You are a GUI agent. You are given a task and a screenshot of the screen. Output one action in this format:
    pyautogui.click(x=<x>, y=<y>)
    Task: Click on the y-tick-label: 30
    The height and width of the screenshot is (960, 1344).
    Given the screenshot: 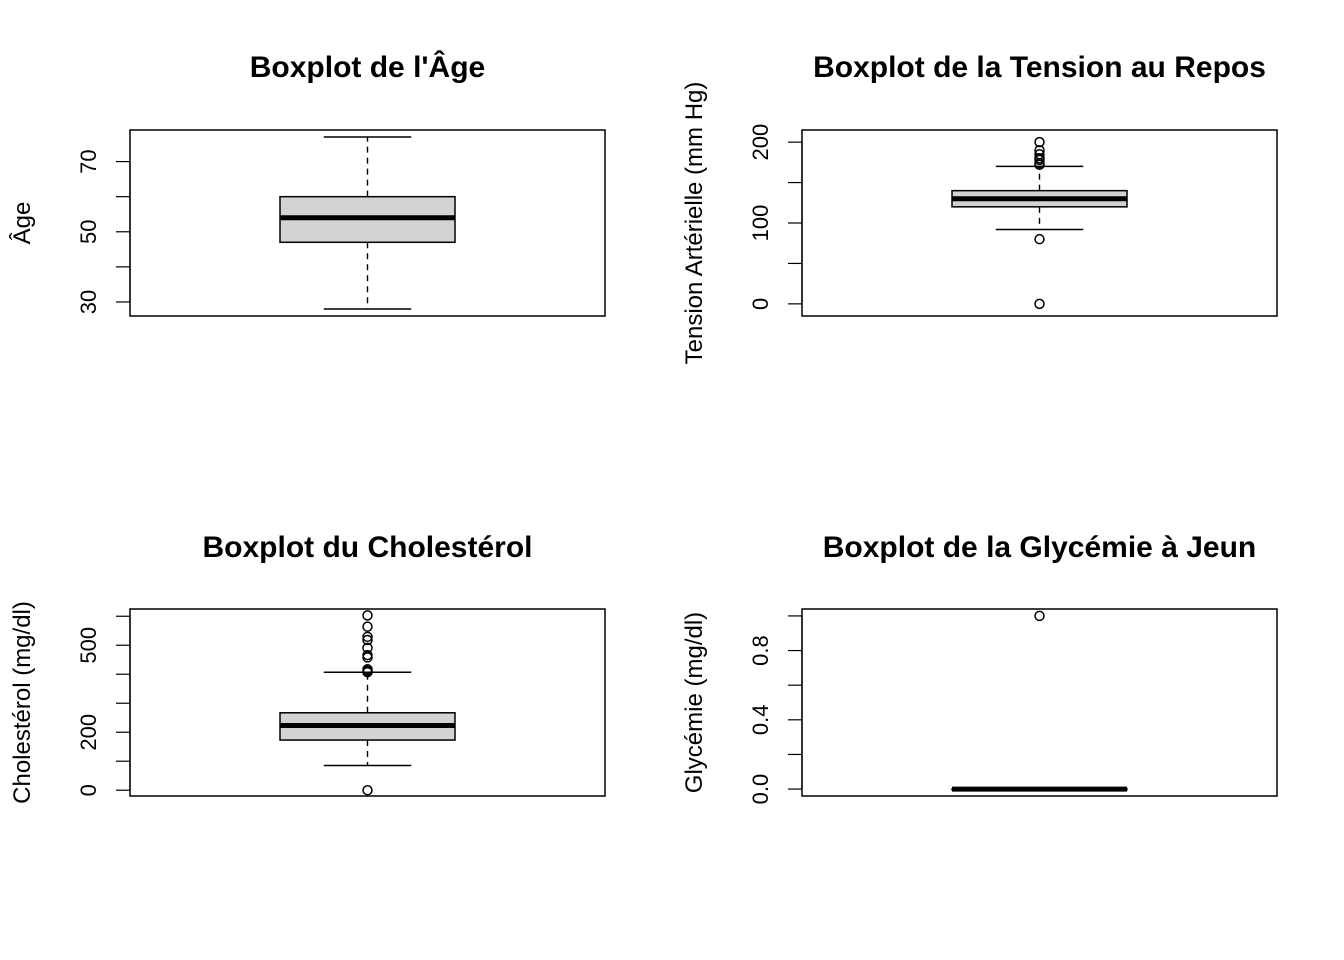 What is the action you would take?
    pyautogui.click(x=88, y=302)
    